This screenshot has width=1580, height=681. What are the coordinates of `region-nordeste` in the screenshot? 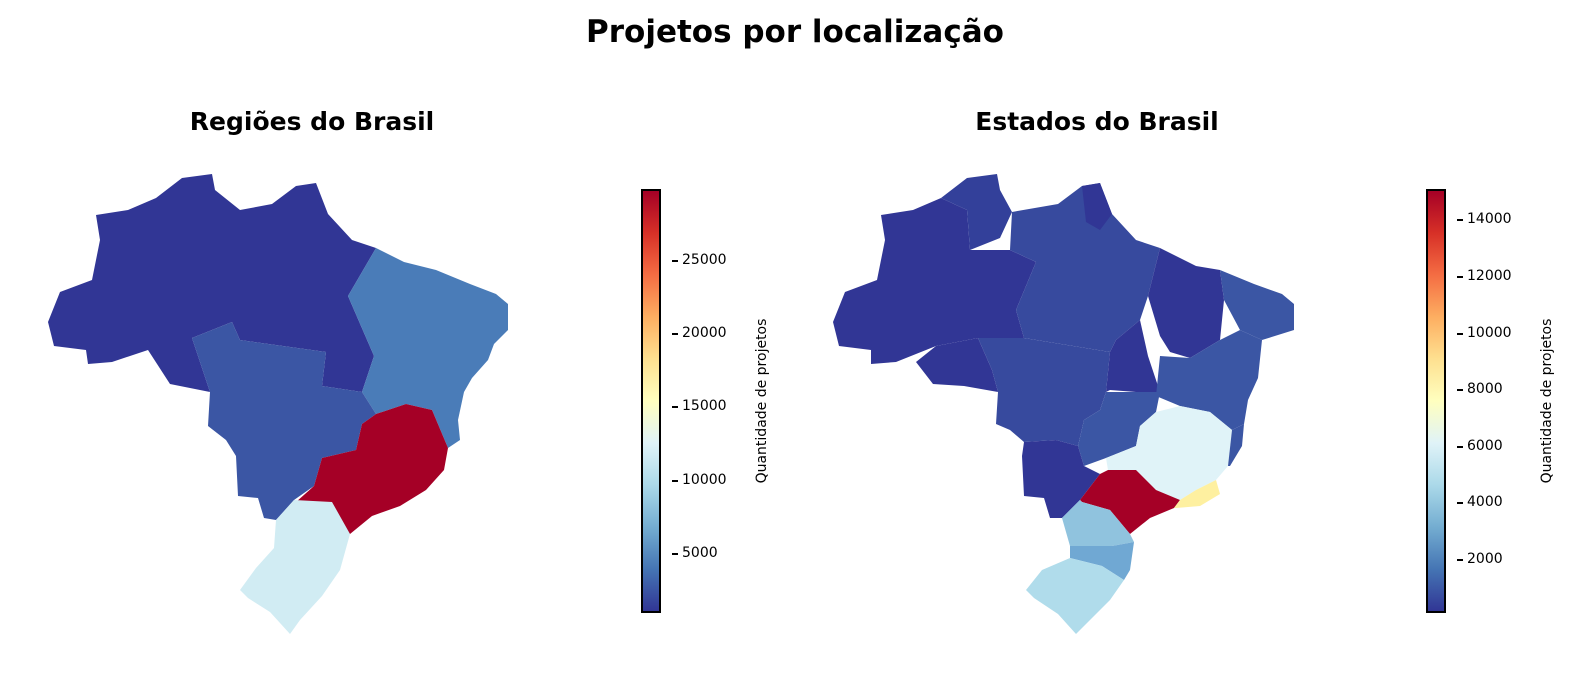 It's located at (428, 348).